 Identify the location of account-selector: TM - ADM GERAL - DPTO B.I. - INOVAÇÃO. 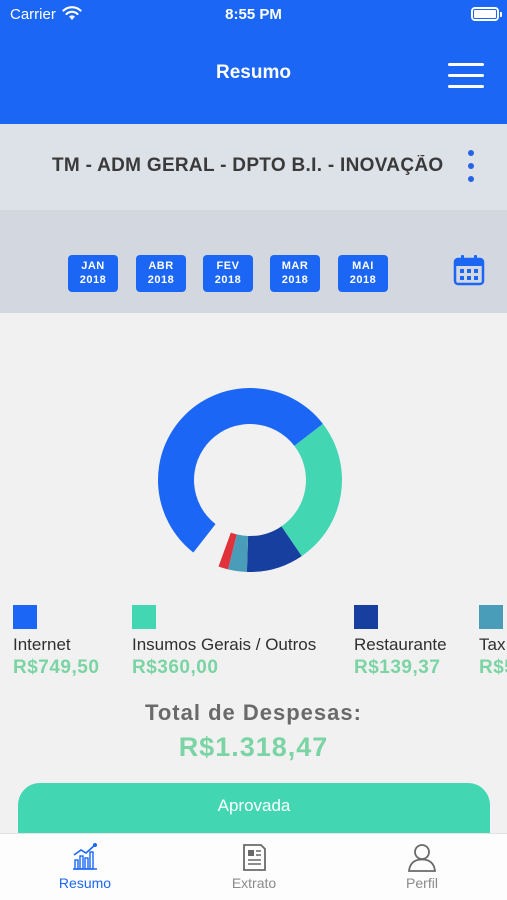
(253, 167).